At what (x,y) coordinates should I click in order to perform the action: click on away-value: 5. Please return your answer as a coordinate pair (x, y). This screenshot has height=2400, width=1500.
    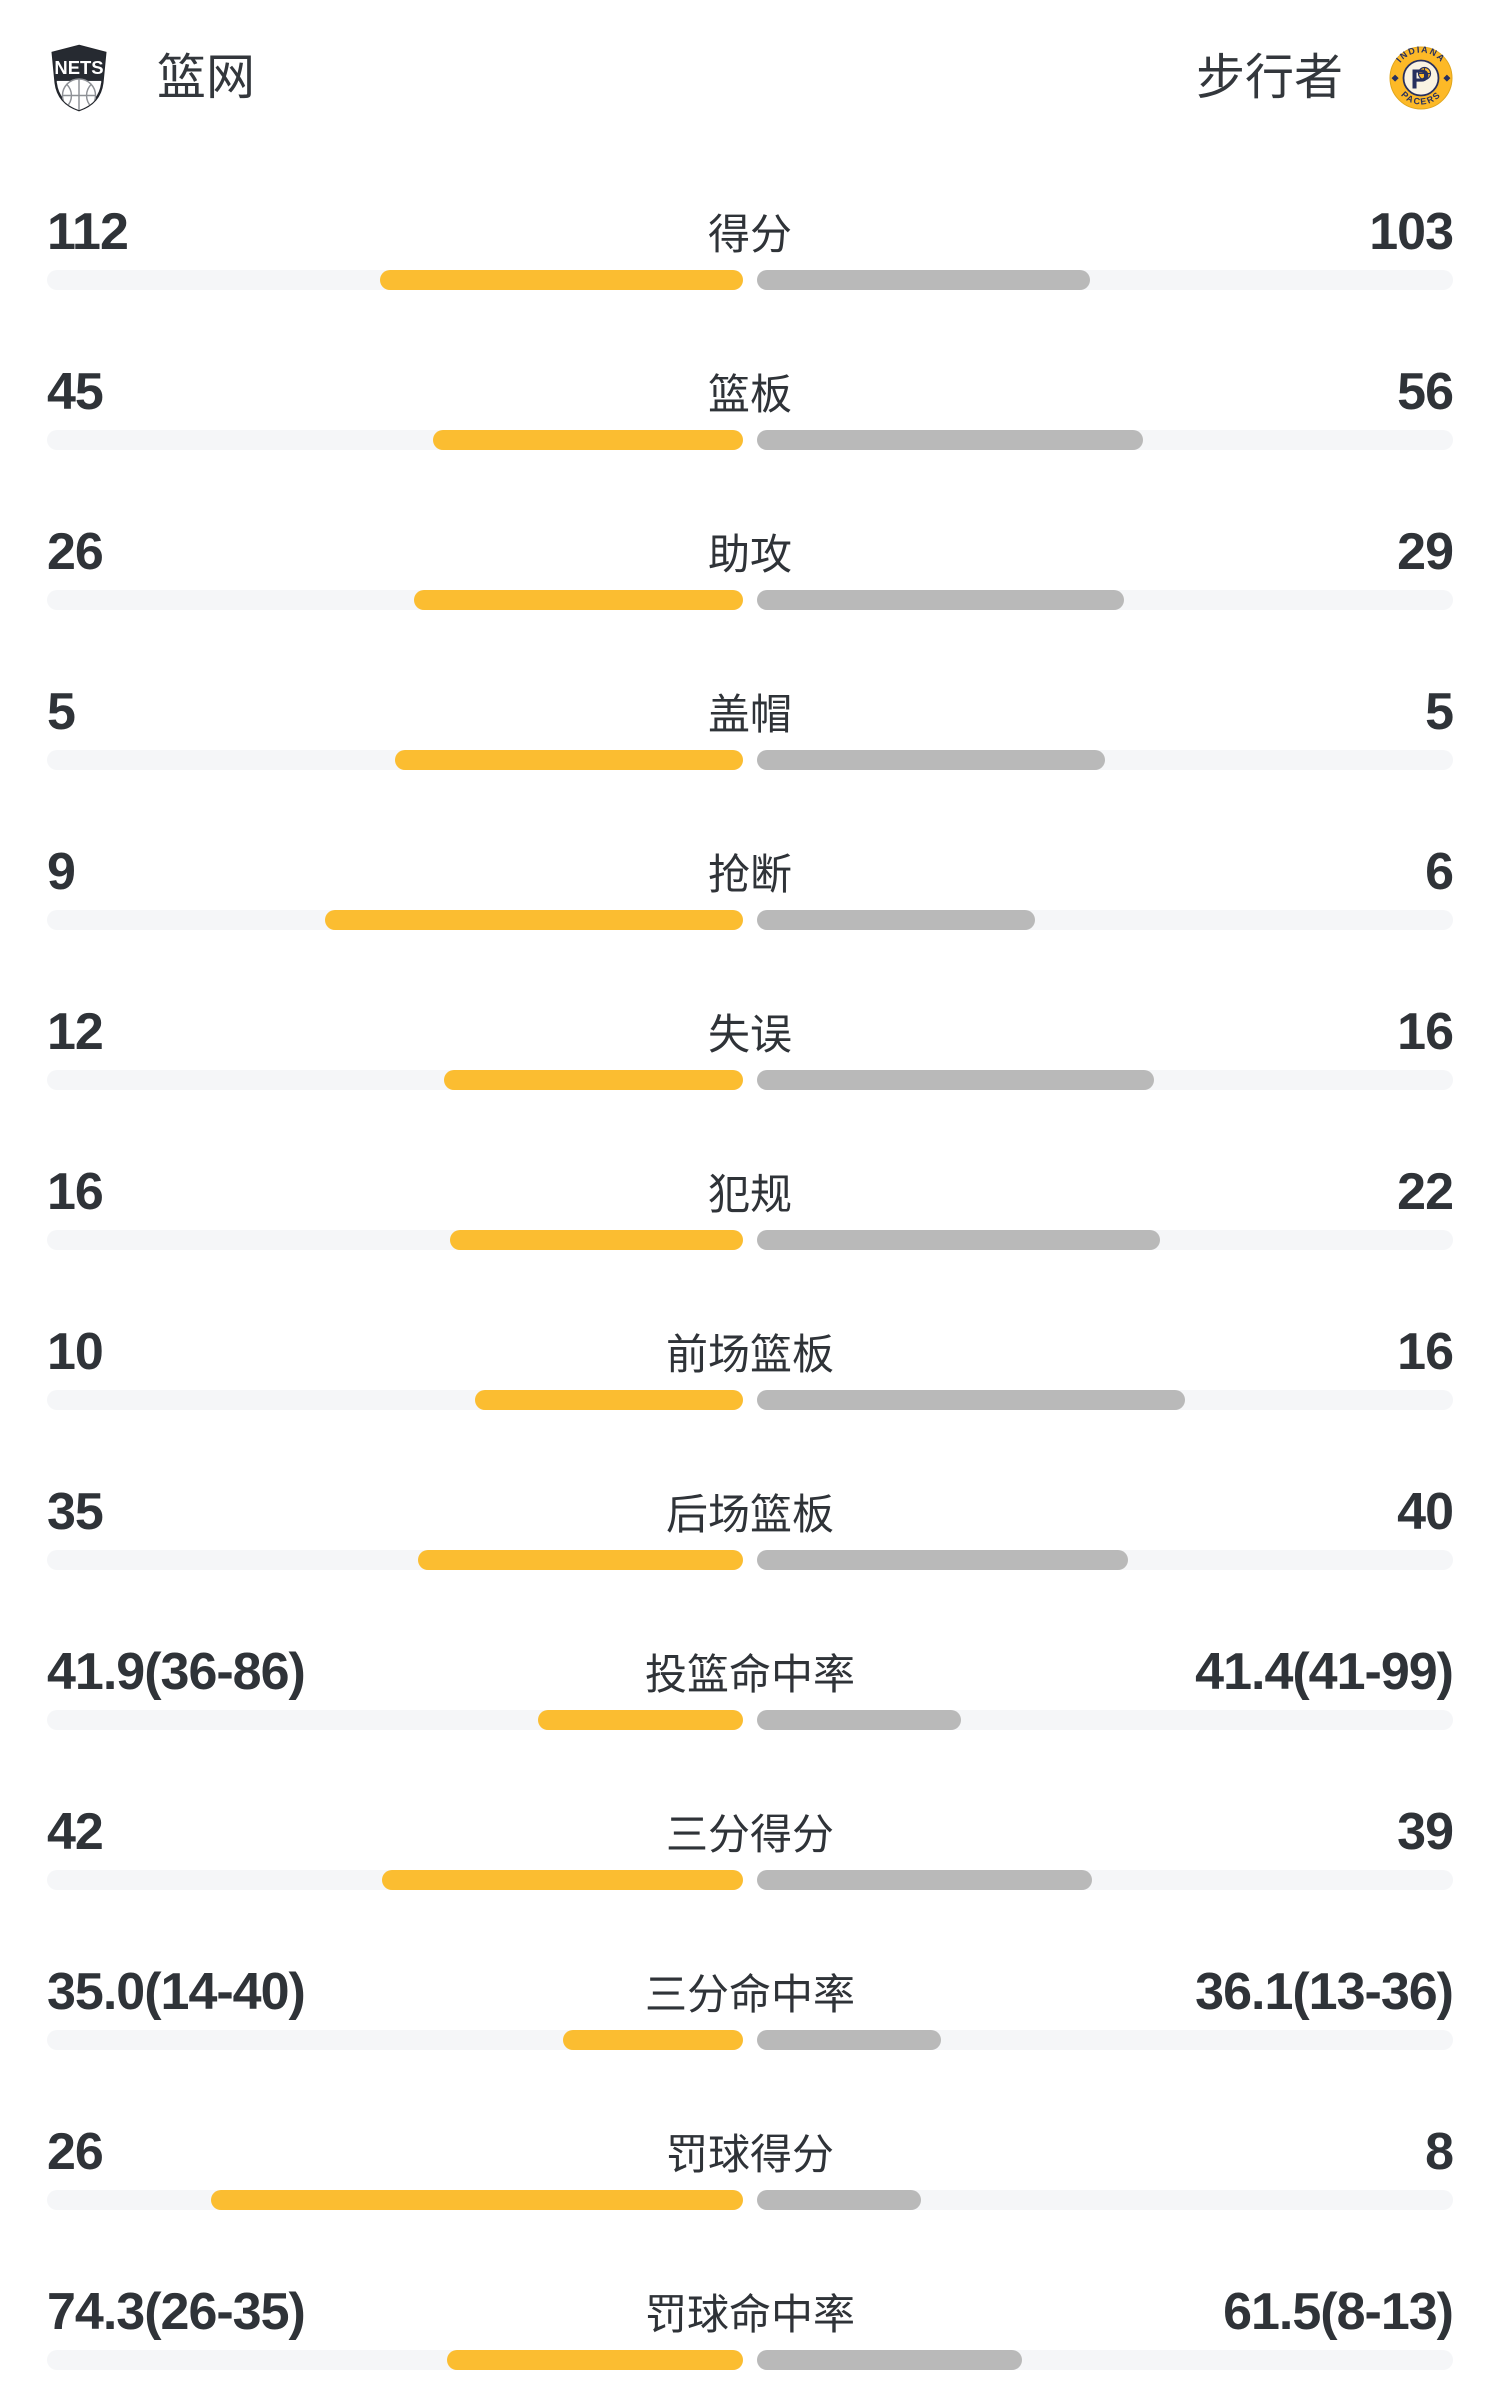
    Looking at the image, I should click on (1439, 712).